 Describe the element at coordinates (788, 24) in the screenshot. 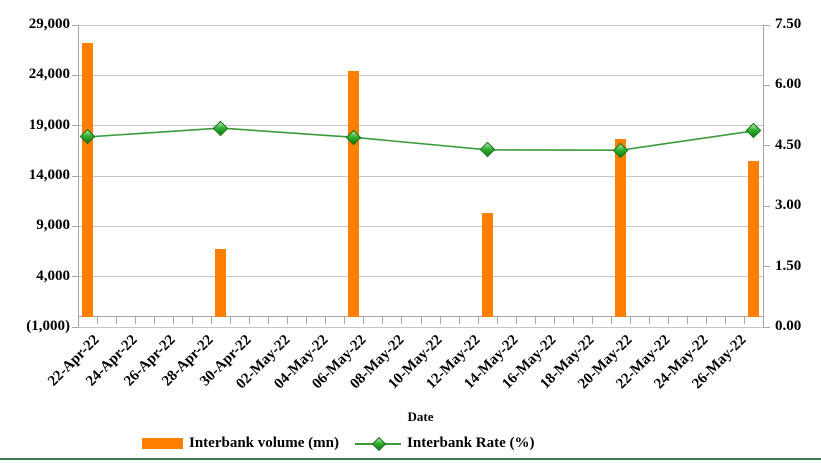

I see `right-axis-label: 7.50` at that location.